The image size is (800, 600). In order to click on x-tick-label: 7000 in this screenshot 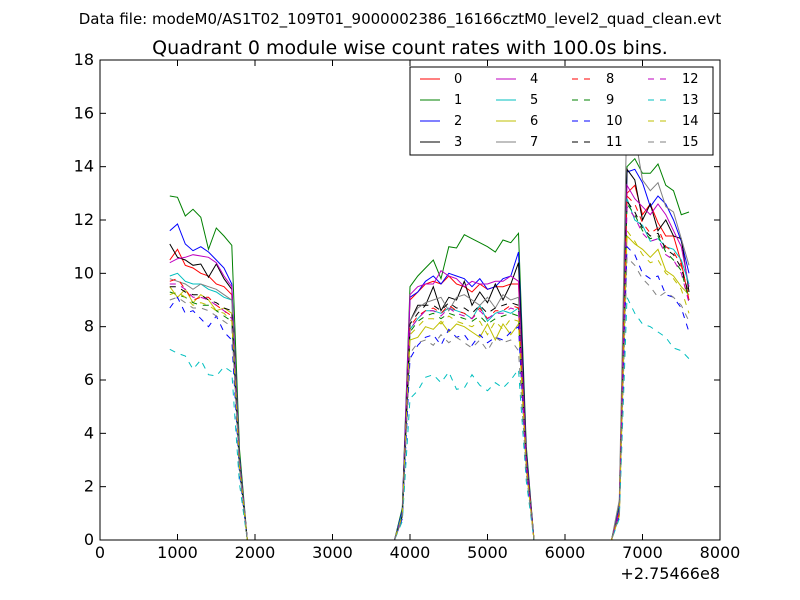, I will do `click(642, 552)`.